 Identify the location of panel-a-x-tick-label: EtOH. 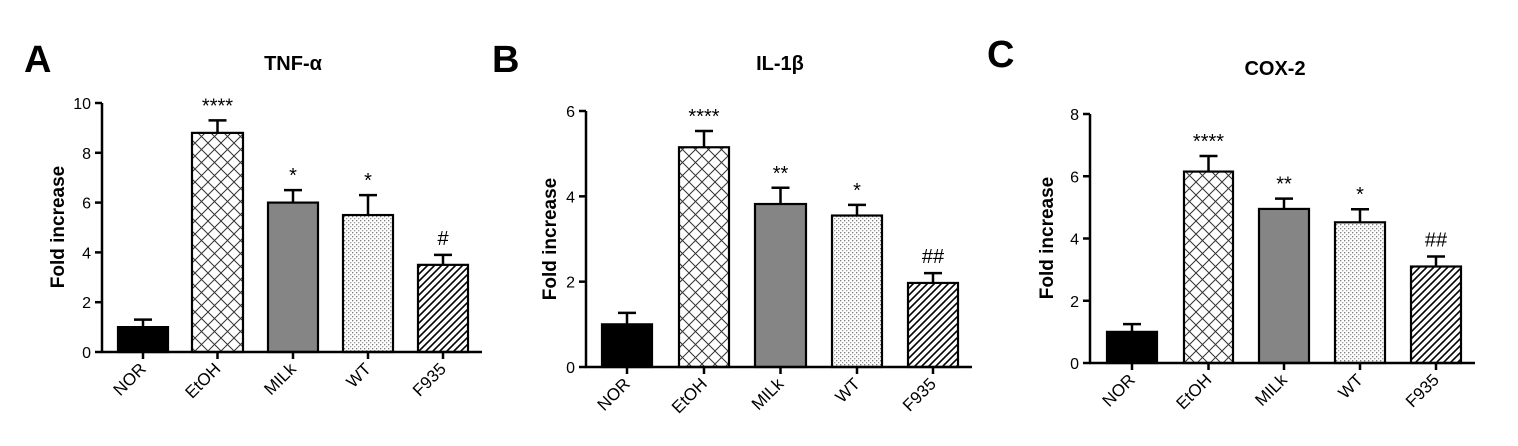
(203, 380).